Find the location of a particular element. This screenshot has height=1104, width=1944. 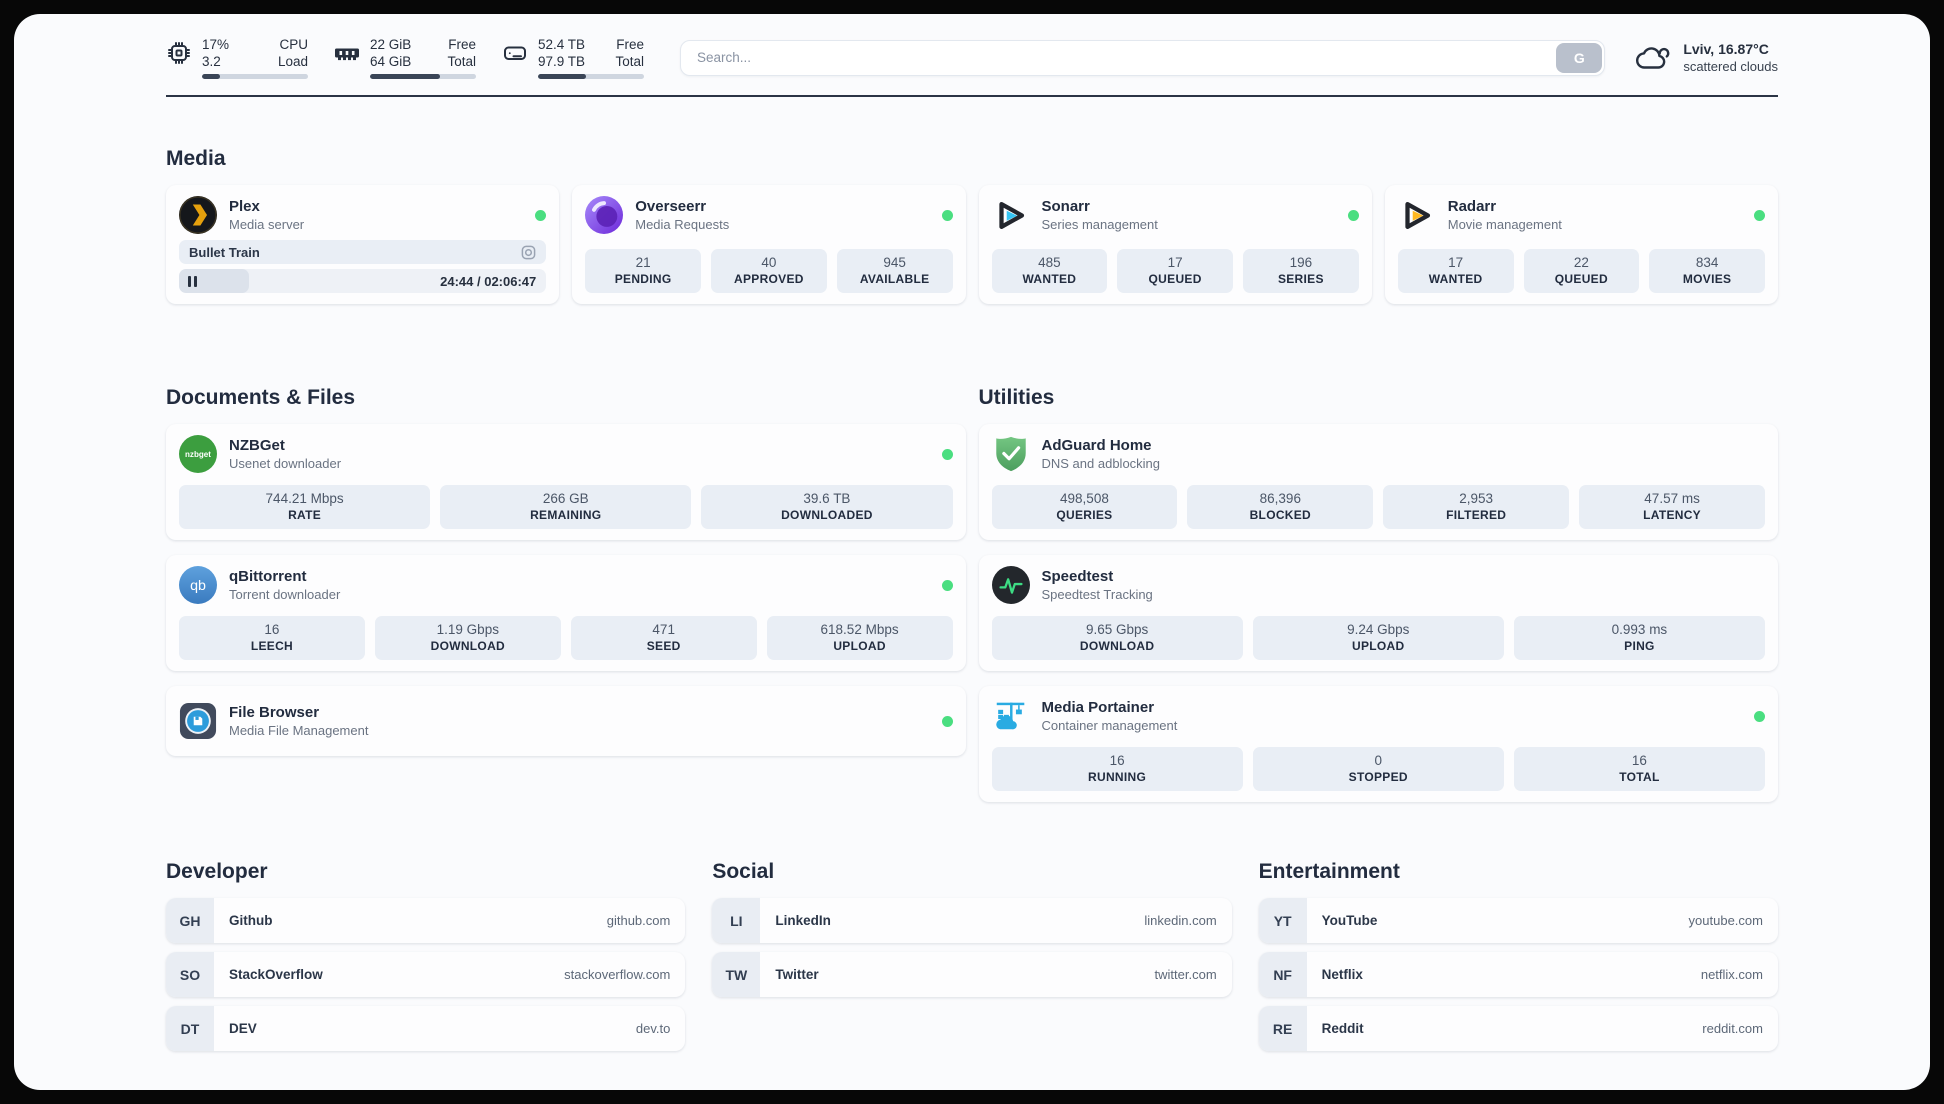

bookmark-abbr: LI is located at coordinates (736, 920).